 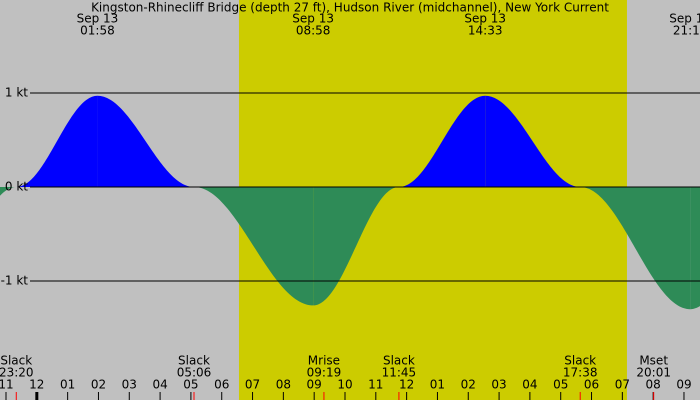 I want to click on y-tick-label: -1 kt, so click(x=15, y=280).